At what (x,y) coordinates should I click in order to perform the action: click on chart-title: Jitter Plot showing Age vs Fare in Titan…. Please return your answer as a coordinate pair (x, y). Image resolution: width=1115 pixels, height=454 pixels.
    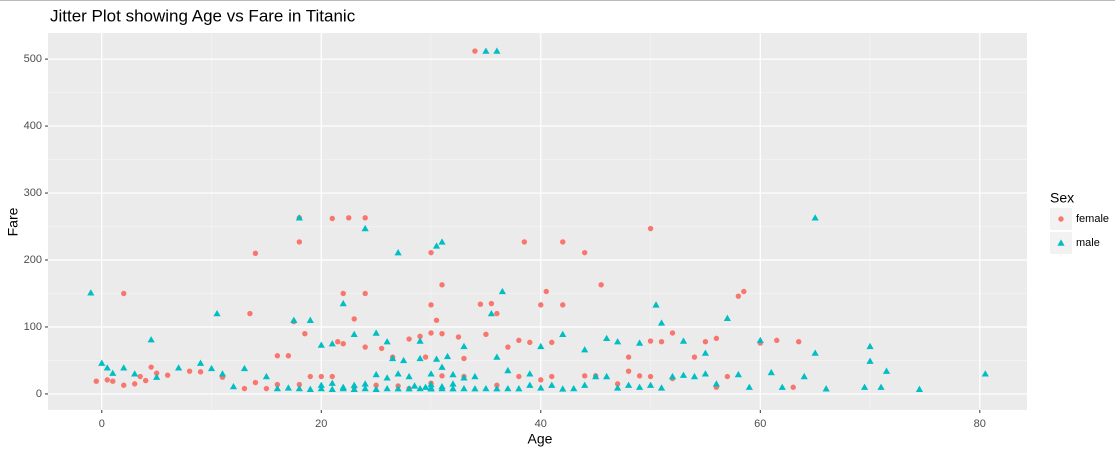
    Looking at the image, I should click on (203, 15).